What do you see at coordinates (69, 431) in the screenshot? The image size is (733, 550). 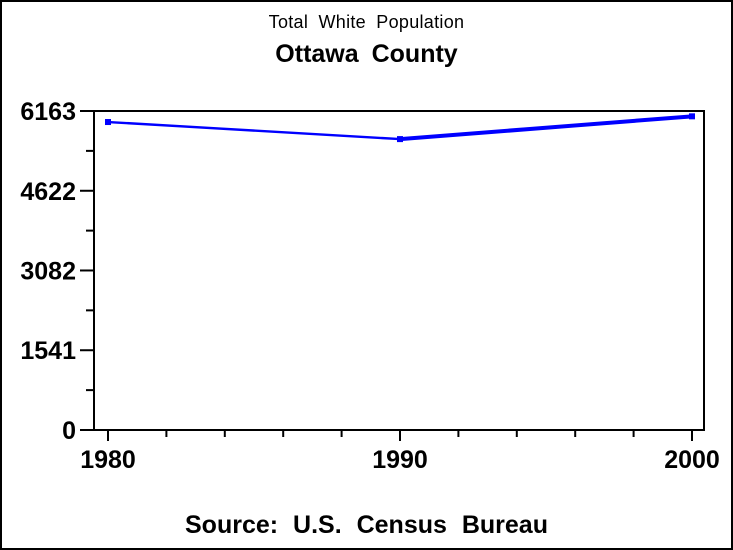 I see `y-axis-tick-label: 0` at bounding box center [69, 431].